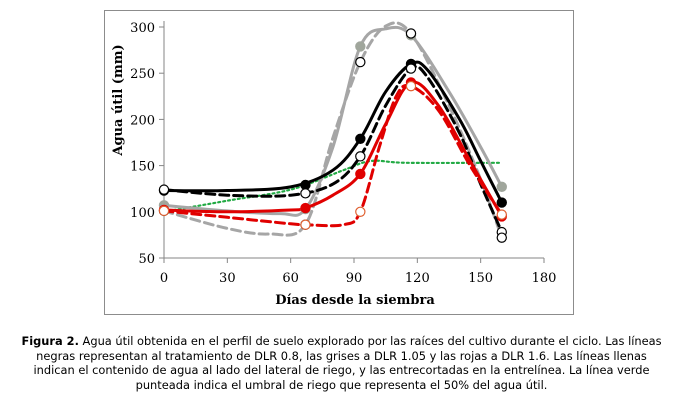  What do you see at coordinates (146, 259) in the screenshot?
I see `y-tick-label: 50` at bounding box center [146, 259].